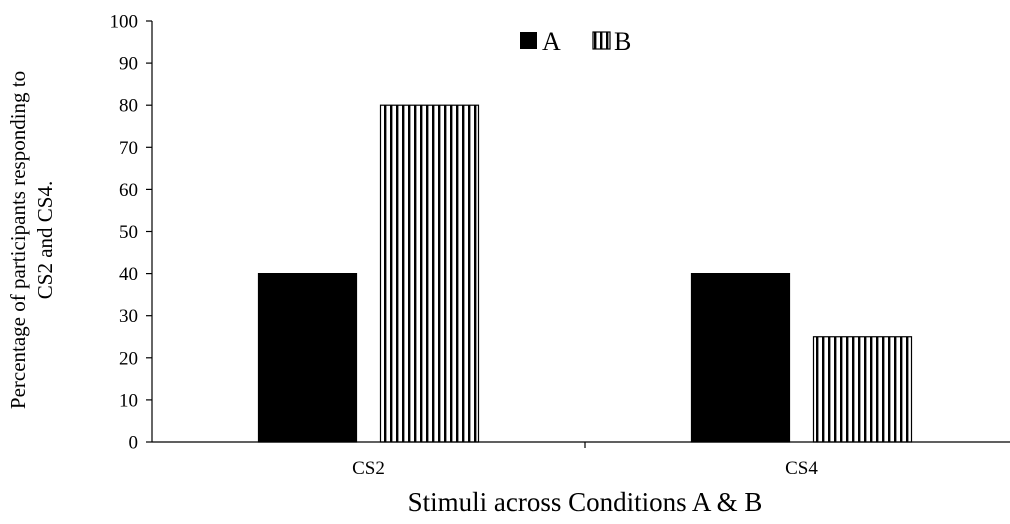 This screenshot has height=524, width=1010. What do you see at coordinates (740, 358) in the screenshot?
I see `bar-a-cs4` at bounding box center [740, 358].